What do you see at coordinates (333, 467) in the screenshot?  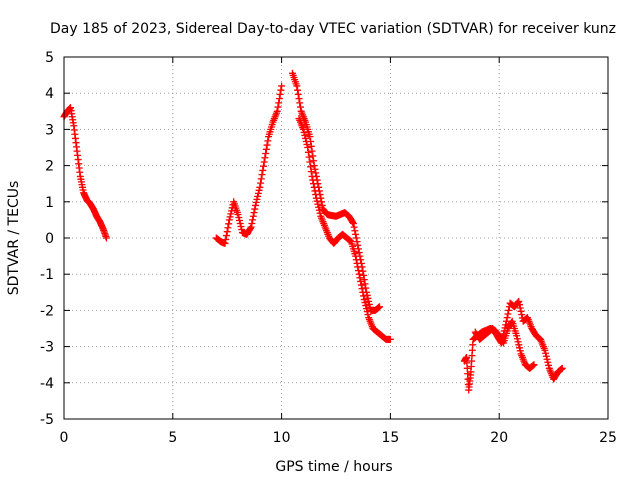 I see `x-axis-label: GPS time / hours` at bounding box center [333, 467].